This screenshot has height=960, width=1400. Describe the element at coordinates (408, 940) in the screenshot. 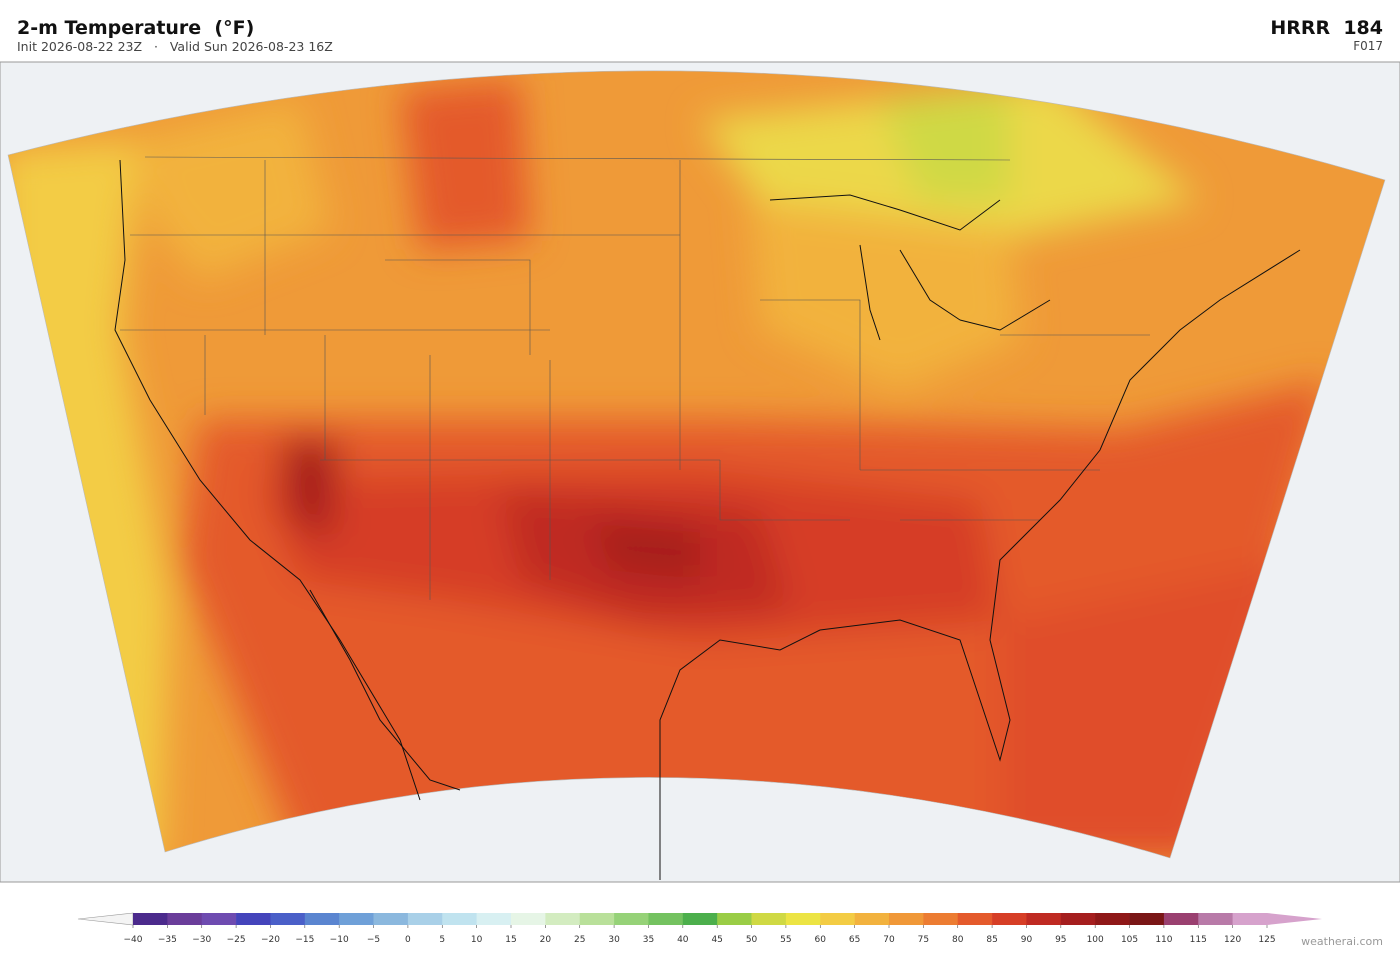

I see `colorbar-tick-label: 0` at that location.